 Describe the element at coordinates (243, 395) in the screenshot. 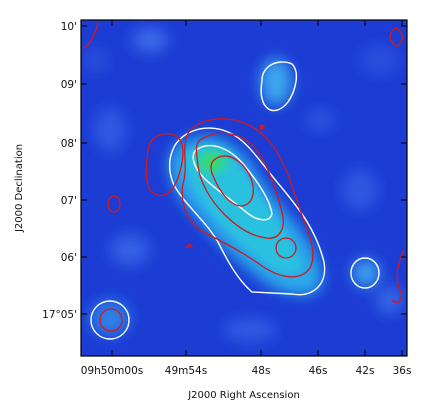

I see `x-axis-title: J2000 Right Ascension` at that location.